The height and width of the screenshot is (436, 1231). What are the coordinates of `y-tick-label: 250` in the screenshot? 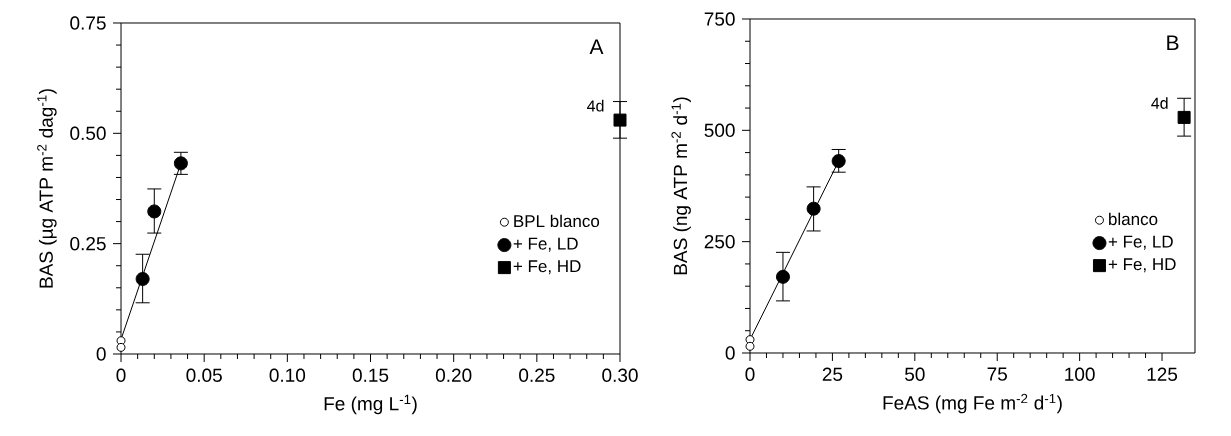 It's located at (719, 241).